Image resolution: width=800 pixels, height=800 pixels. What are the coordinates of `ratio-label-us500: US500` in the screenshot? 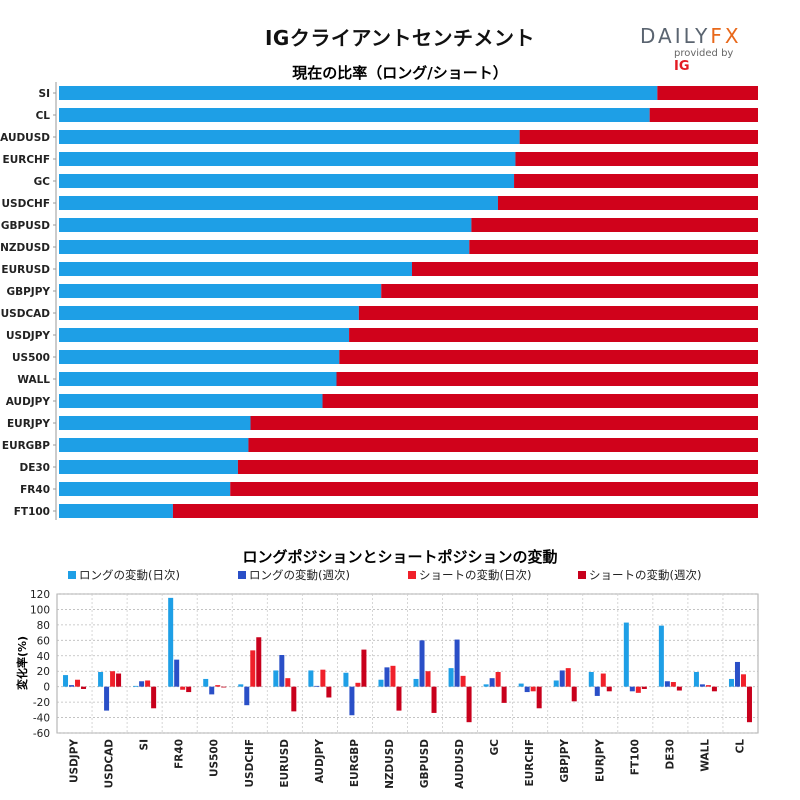 It's located at (31, 358).